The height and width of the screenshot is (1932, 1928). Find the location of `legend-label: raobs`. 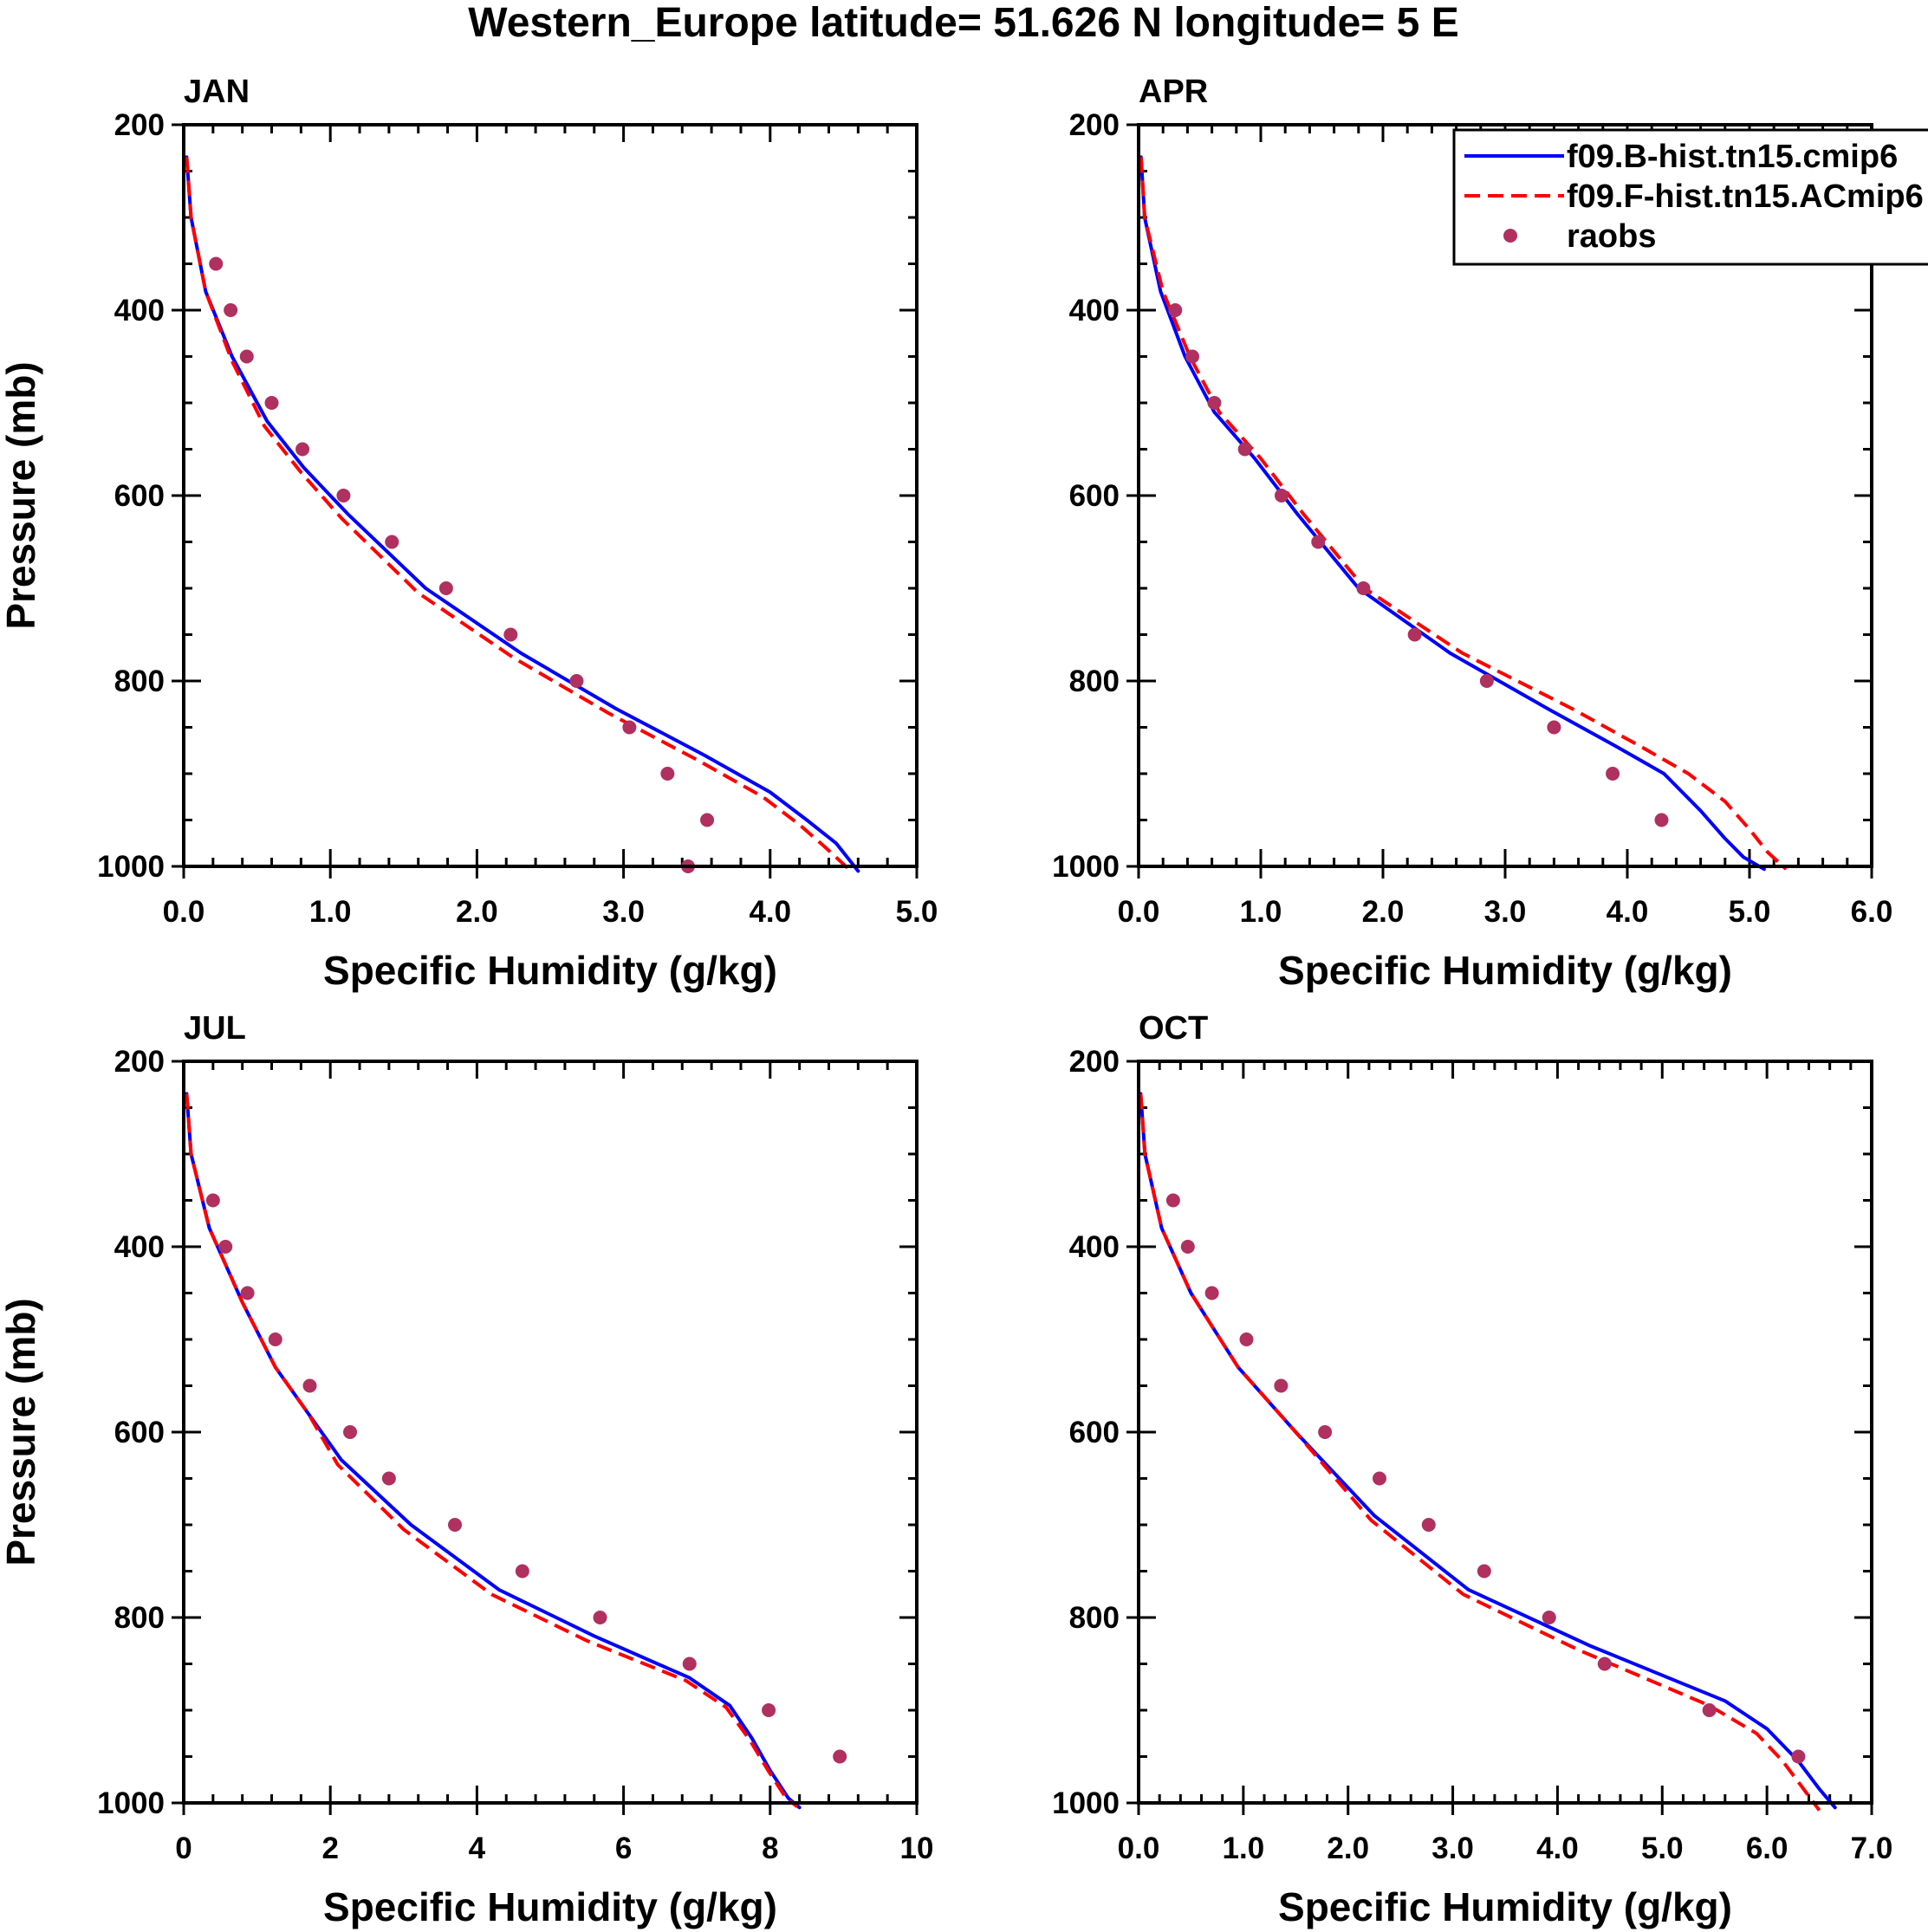

legend-label: raobs is located at coordinates (1611, 237).